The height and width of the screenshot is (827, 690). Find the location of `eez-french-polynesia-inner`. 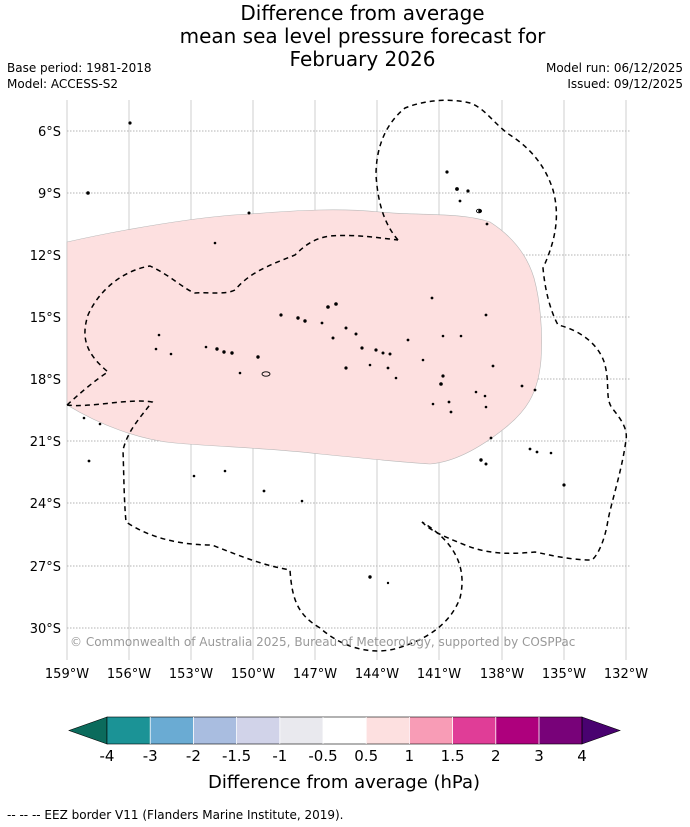

eez-french-polynesia-inner is located at coordinates (232, 320).